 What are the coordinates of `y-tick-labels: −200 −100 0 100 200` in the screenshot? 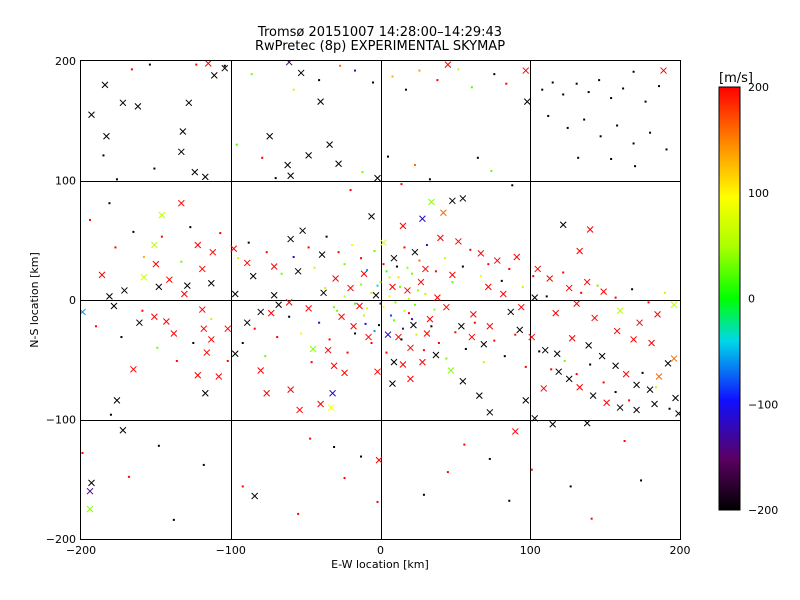 It's located at (61, 300).